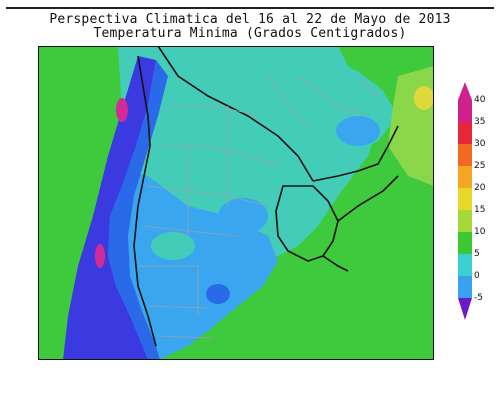 The width and height of the screenshot is (500, 400). Describe the element at coordinates (478, 298) in the screenshot. I see `colorbar-tick-minus5: -5` at that location.